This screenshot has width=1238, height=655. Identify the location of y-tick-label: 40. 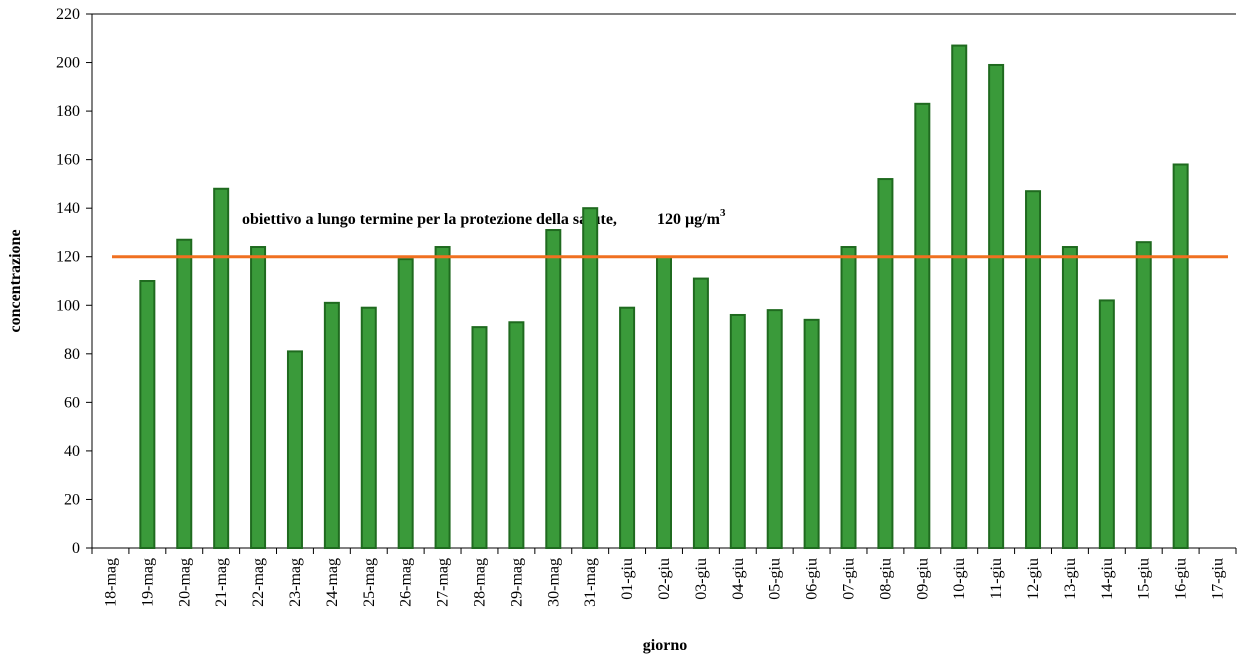
(72, 451).